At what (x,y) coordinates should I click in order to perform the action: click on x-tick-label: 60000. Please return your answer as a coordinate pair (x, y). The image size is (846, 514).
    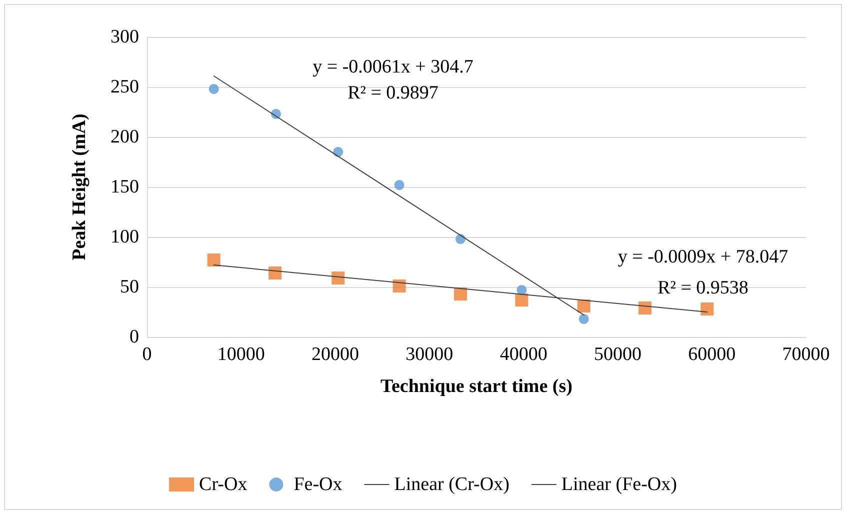
    Looking at the image, I should click on (712, 354).